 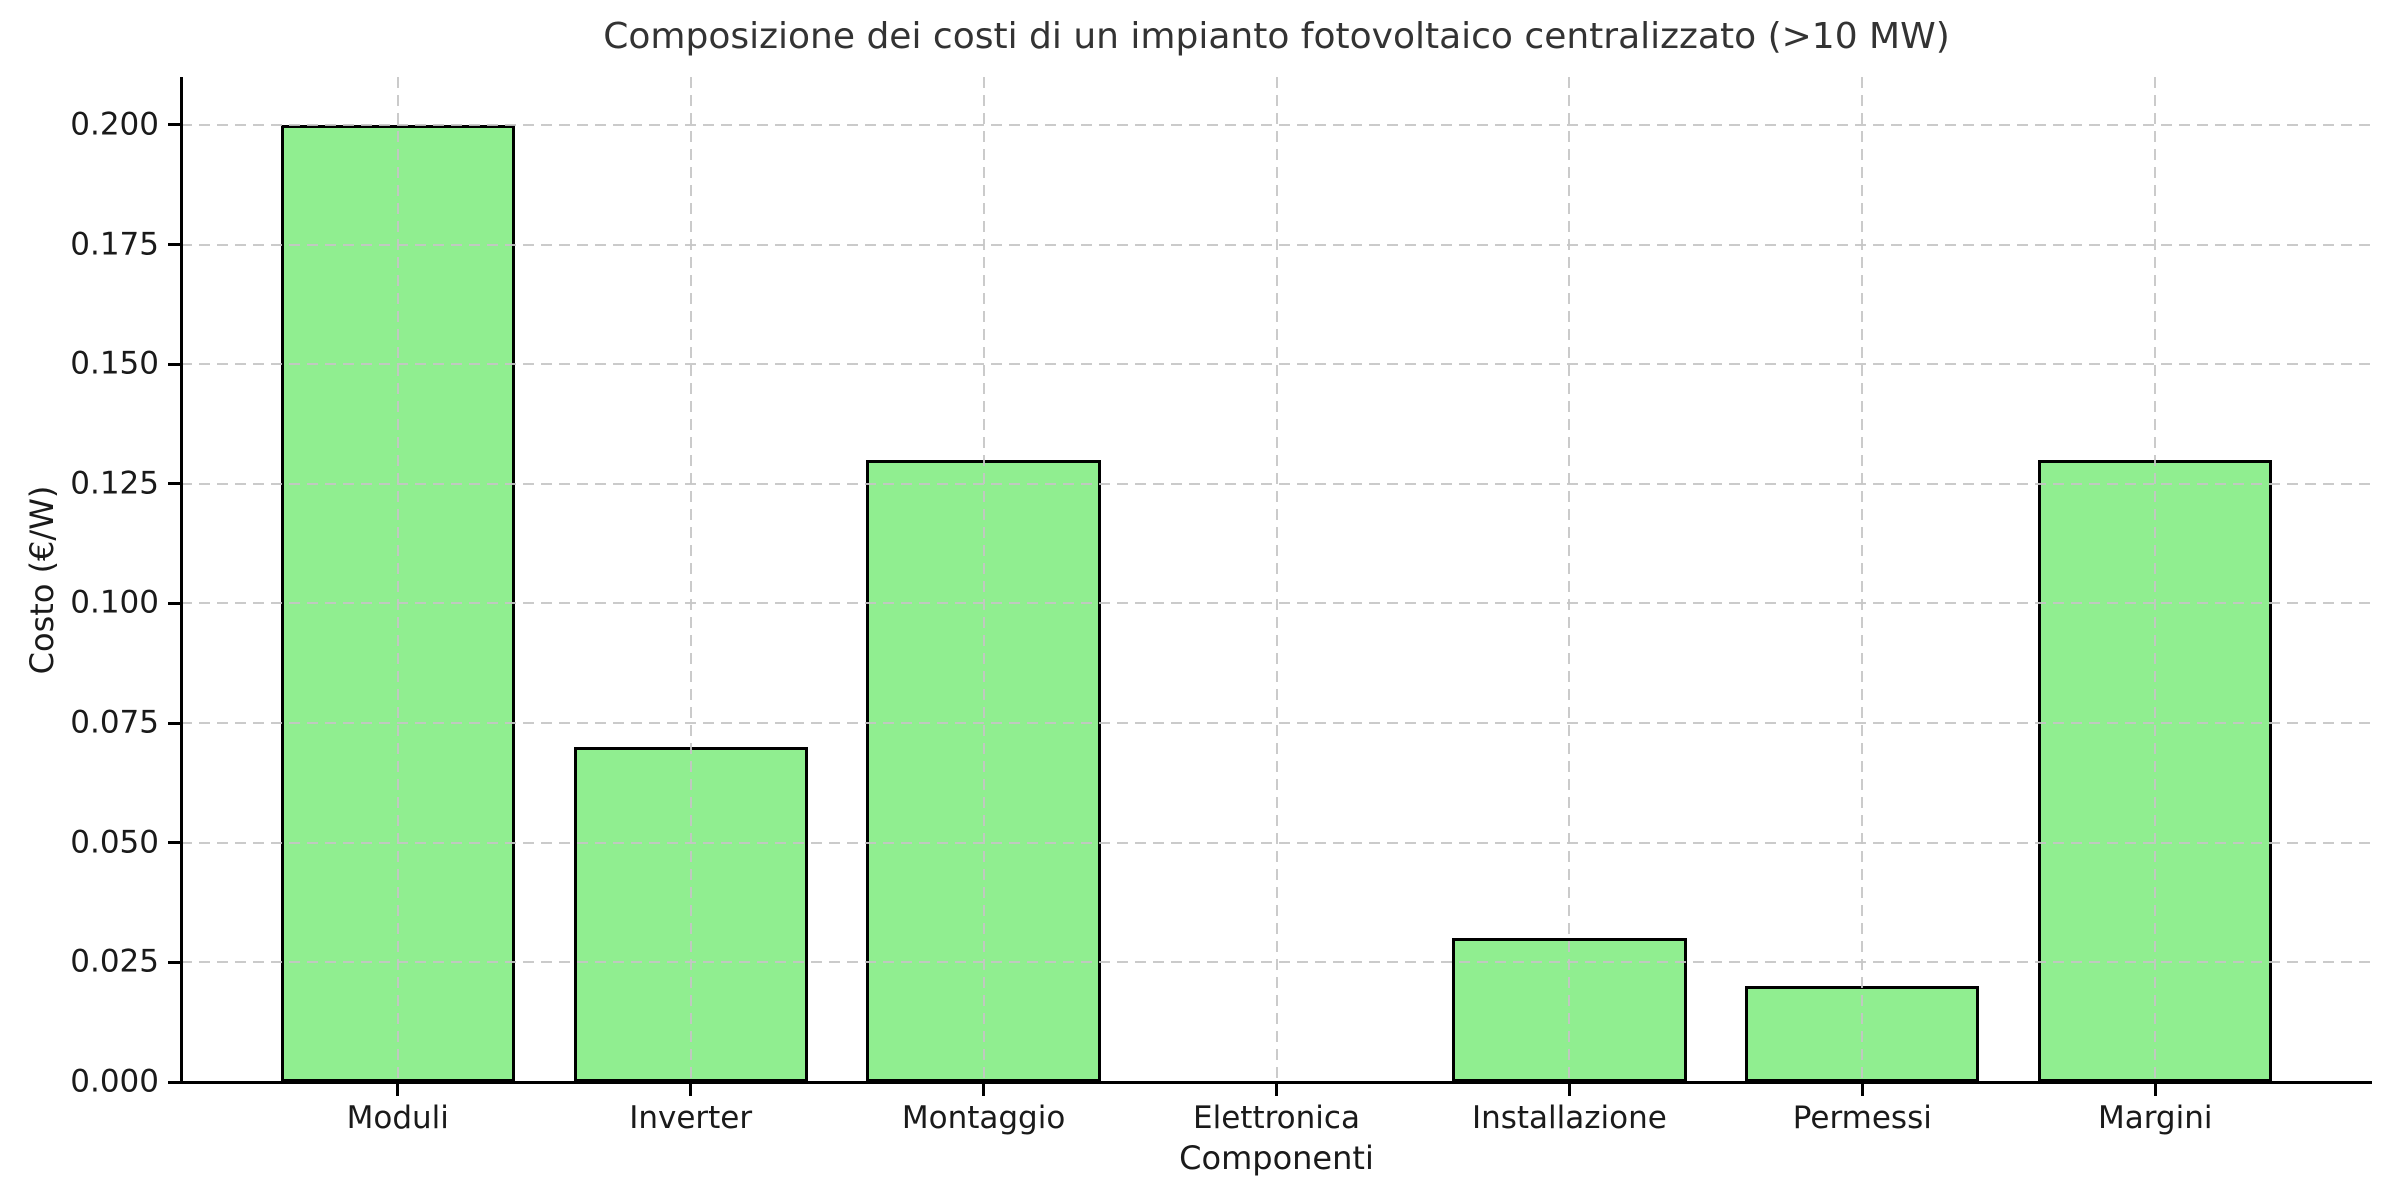 What do you see at coordinates (690, 579) in the screenshot?
I see `gridline-x-inverter` at bounding box center [690, 579].